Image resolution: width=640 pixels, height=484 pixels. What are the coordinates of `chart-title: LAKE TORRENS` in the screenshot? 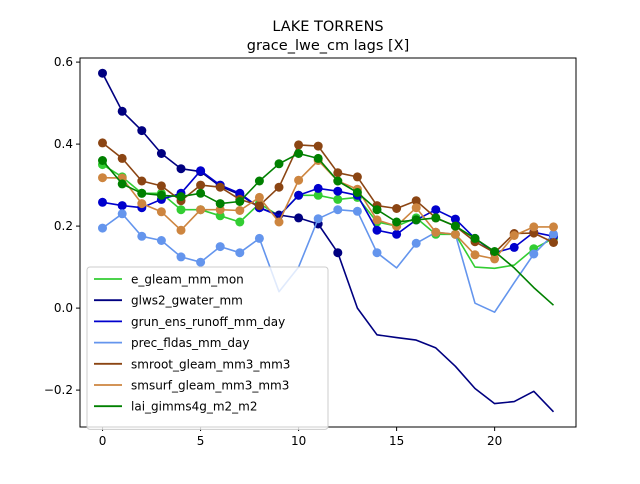 It's located at (327, 27).